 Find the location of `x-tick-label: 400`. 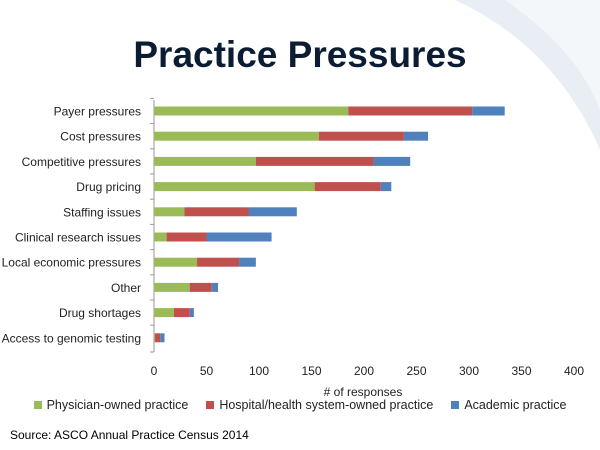

x-tick-label: 400 is located at coordinates (574, 371).